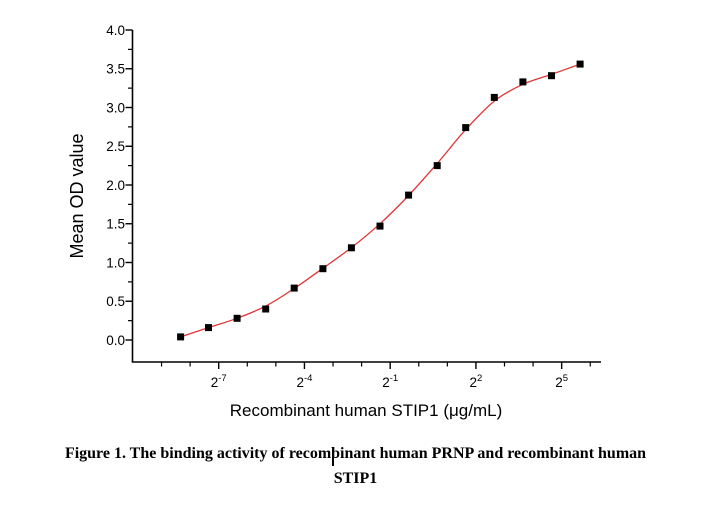 Image resolution: width=711 pixels, height=508 pixels. Describe the element at coordinates (366, 410) in the screenshot. I see `x-axis-title: Recombinant human STIP1 (μg/mL)` at that location.